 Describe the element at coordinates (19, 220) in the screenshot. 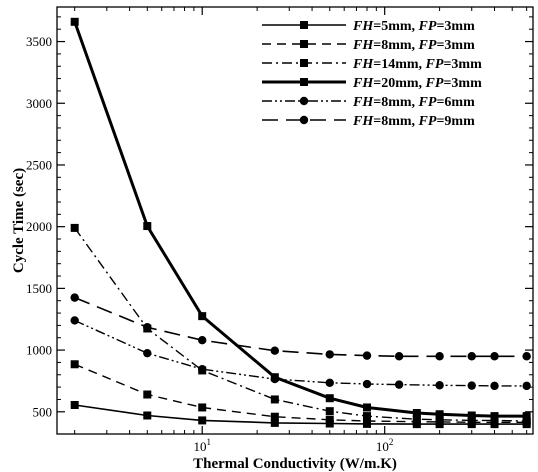

I see `y-axis-title: Cycle Time (sec)` at that location.